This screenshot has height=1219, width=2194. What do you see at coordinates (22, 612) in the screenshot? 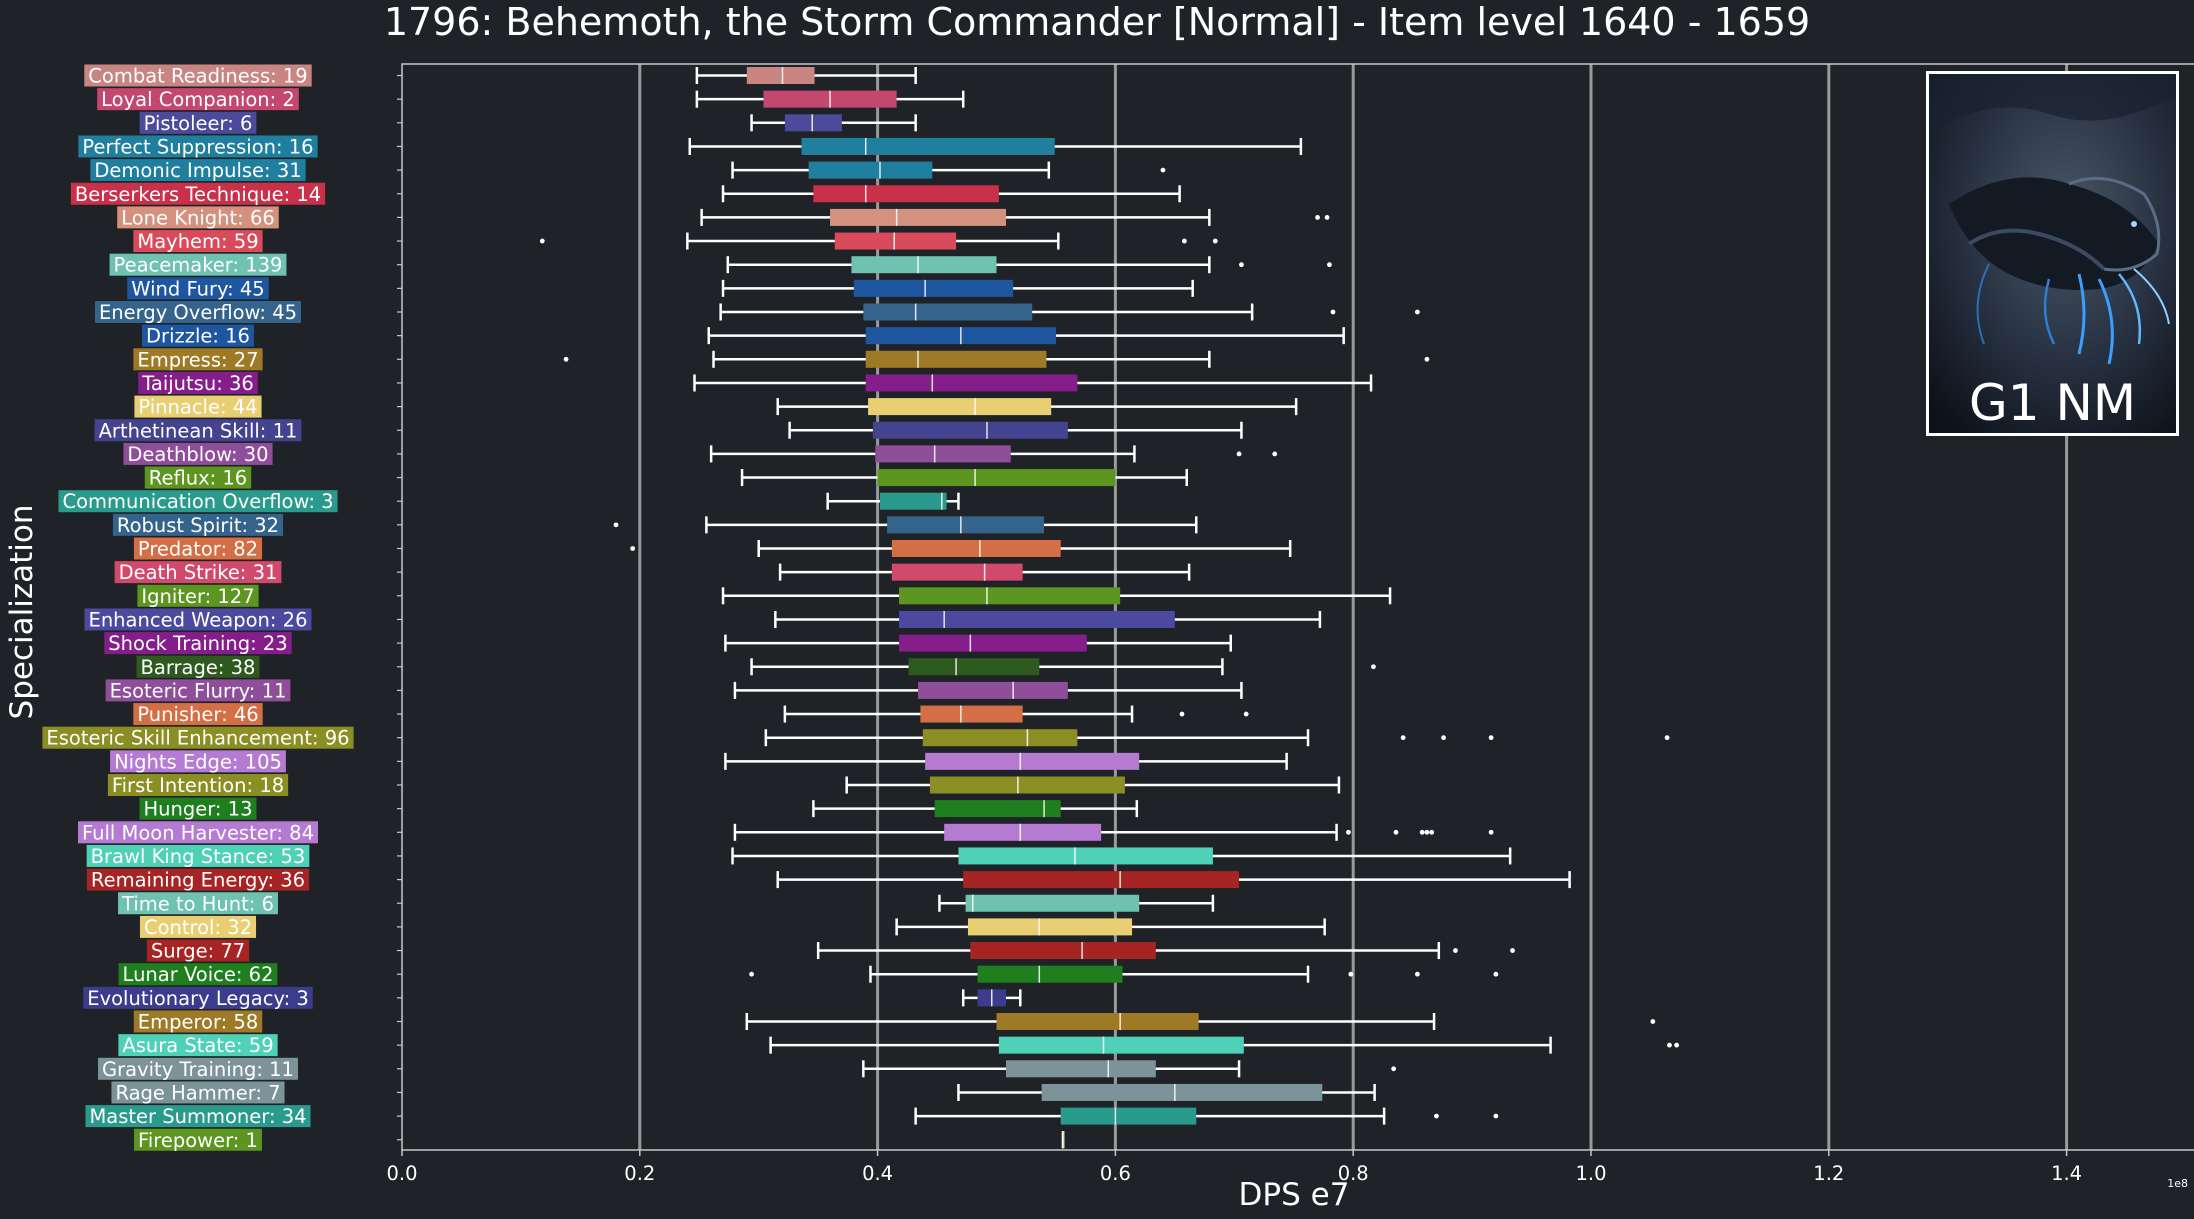
I see `y-axis-label: Specialization` at bounding box center [22, 612].